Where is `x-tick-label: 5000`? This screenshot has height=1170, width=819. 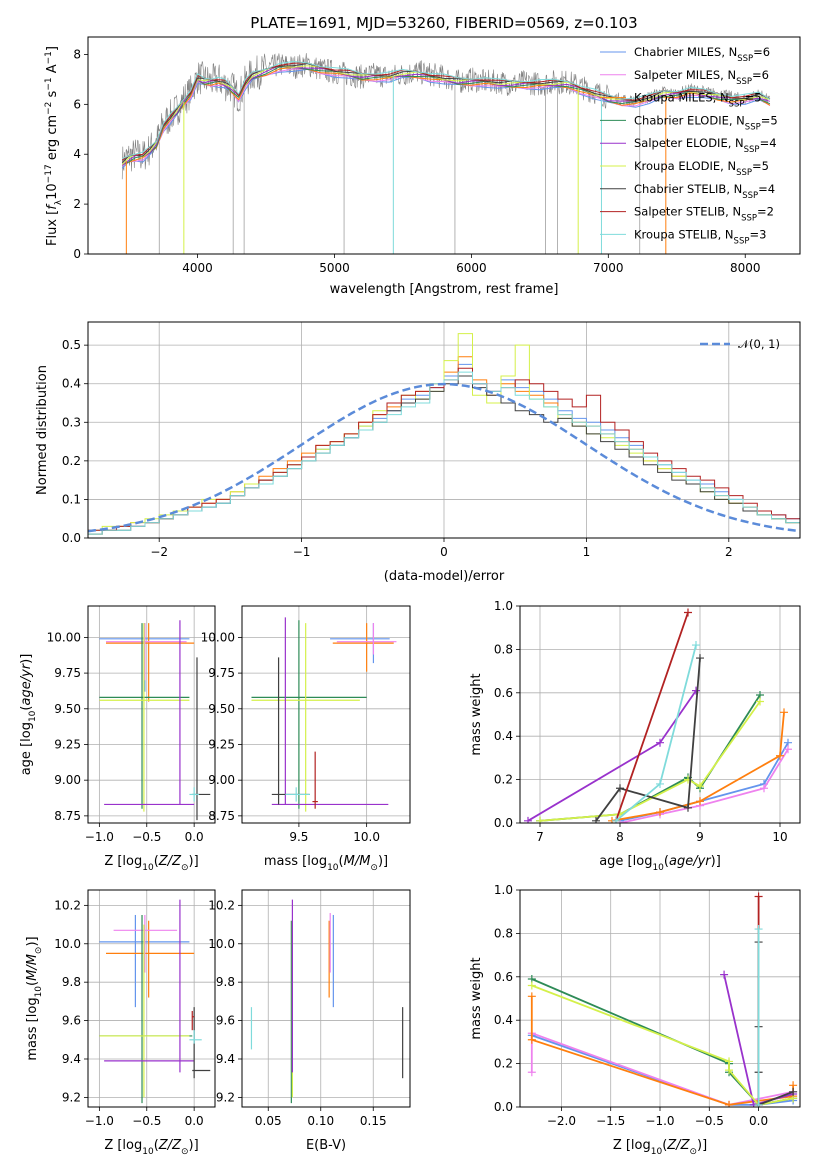
x-tick-label: 5000 is located at coordinates (334, 268).